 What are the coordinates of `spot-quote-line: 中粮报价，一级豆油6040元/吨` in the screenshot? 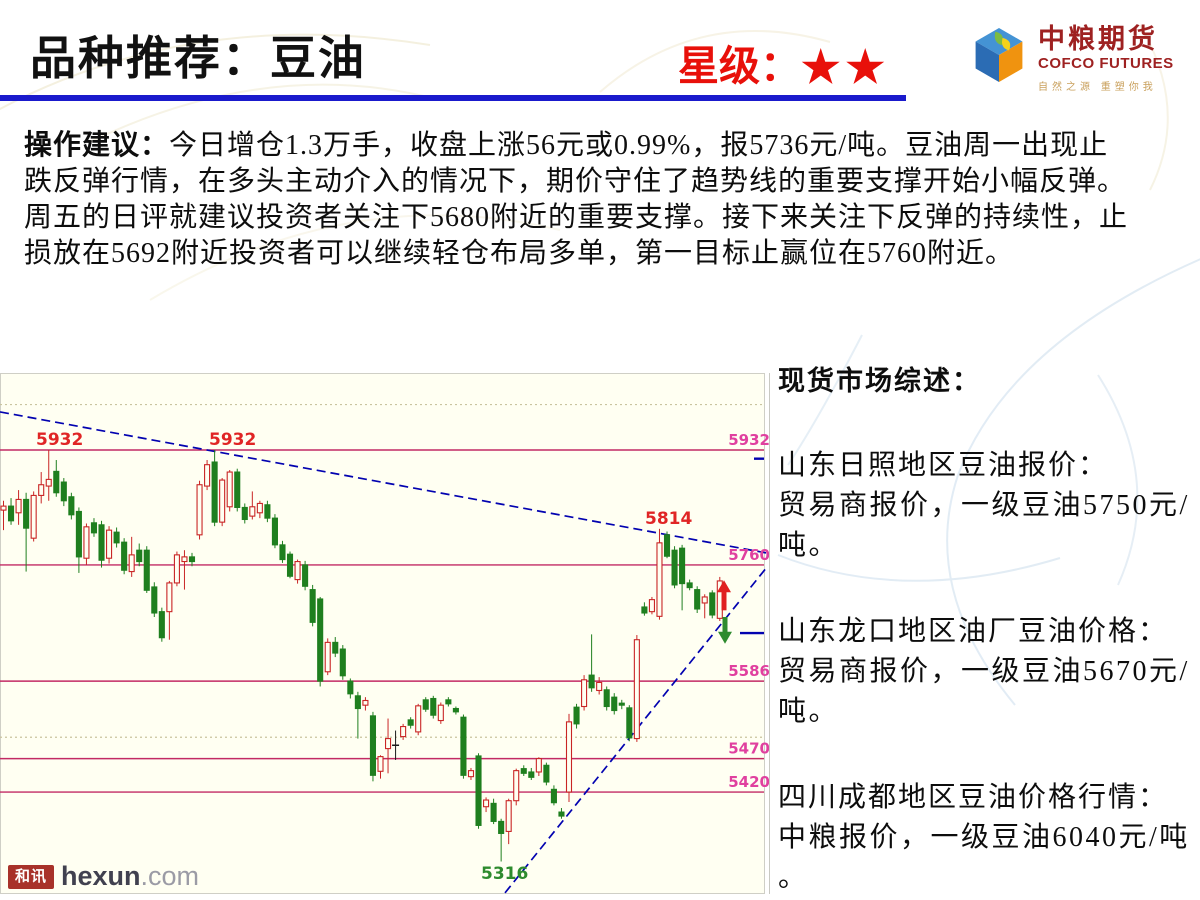 It's located at (984, 837).